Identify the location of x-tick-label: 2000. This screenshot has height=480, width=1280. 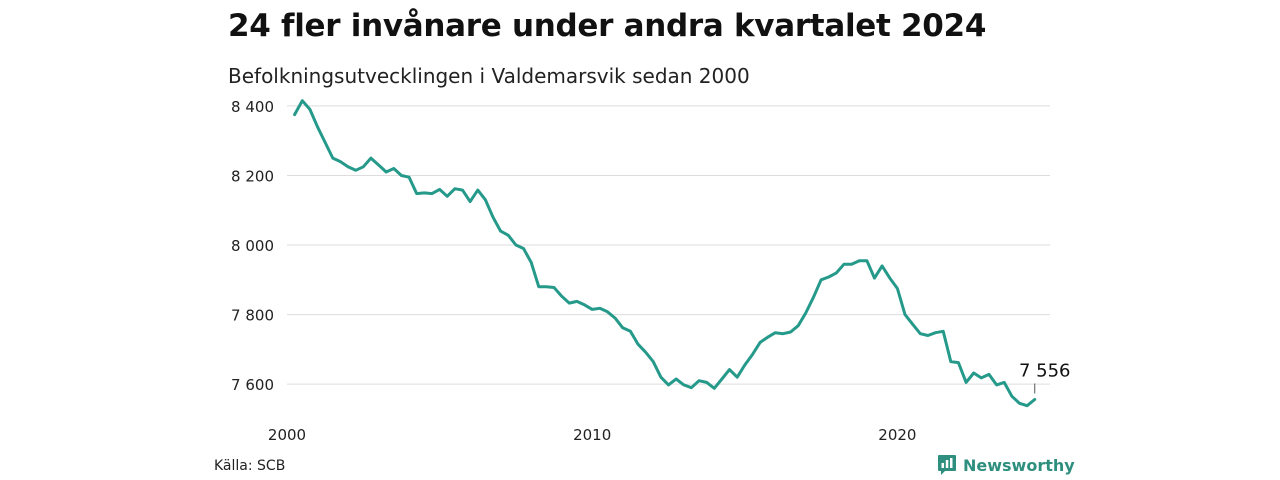
(287, 435).